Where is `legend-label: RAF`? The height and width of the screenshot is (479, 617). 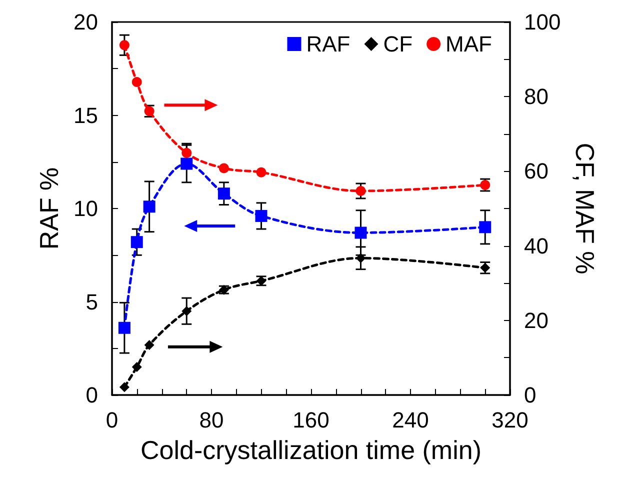 legend-label: RAF is located at coordinates (328, 44).